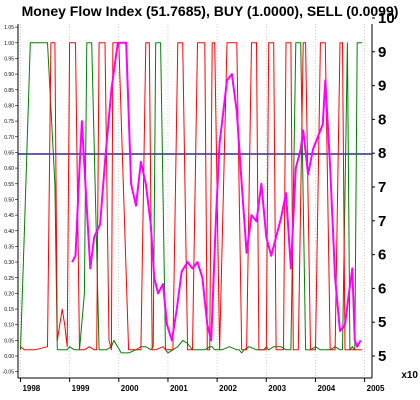 The height and width of the screenshot is (400, 420). Describe the element at coordinates (9, 185) in the screenshot. I see `y-tick-label: 0.55` at that location.